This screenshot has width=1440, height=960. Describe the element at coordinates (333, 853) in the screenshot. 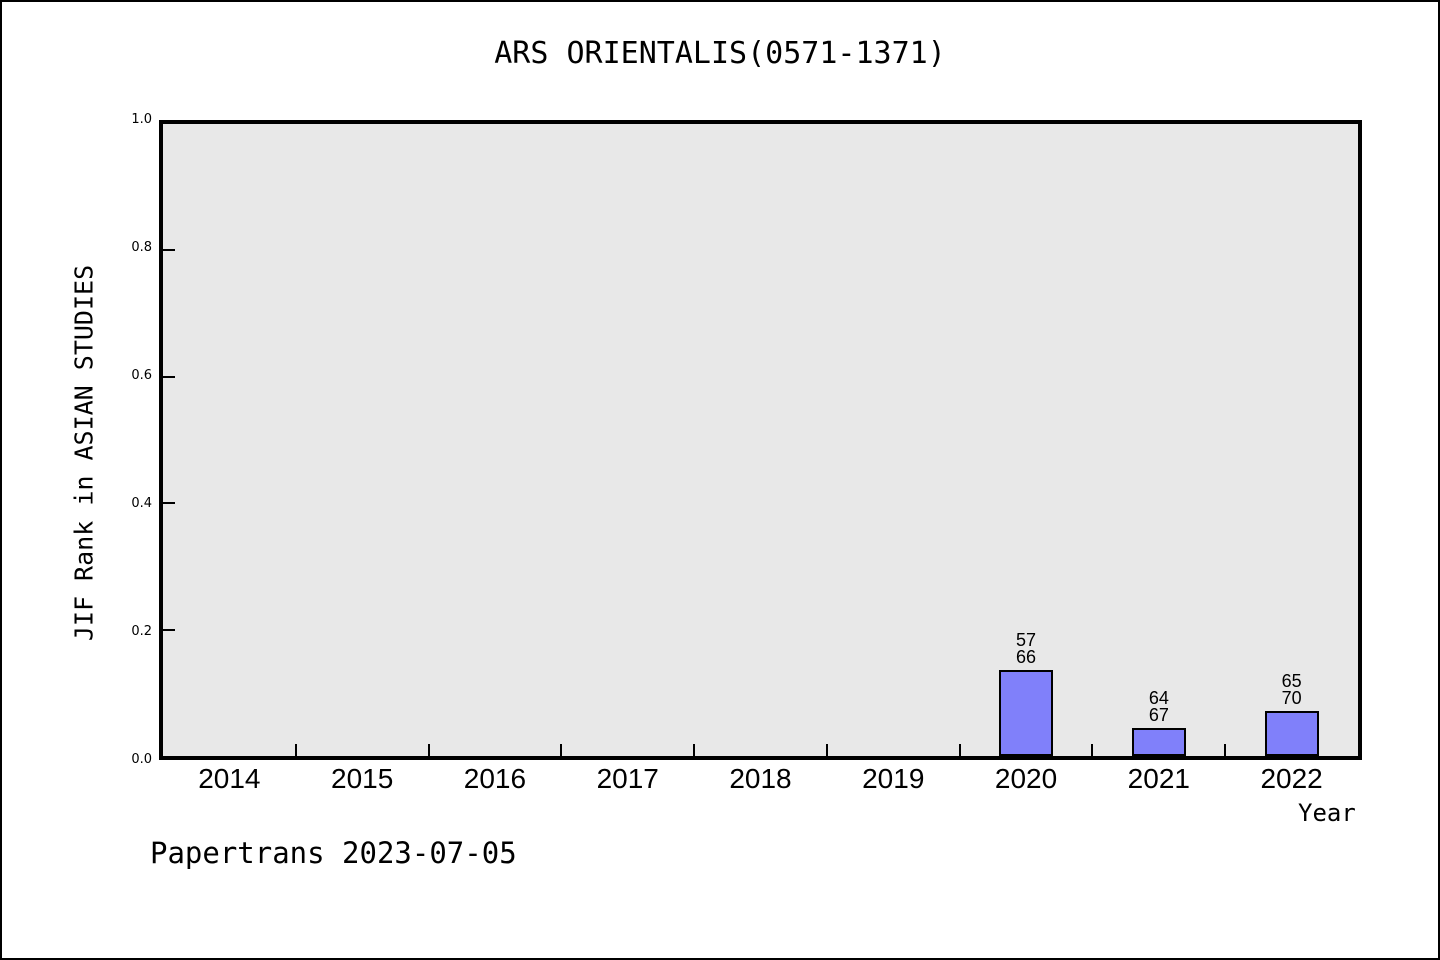

I see `footer-watermark: Papertrans 2023-07-05` at that location.